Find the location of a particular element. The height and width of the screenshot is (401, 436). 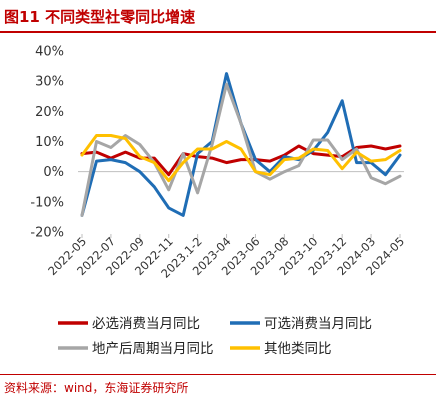

y-axis-labels: 40% 30% 20% 10% 0% -10% -20% is located at coordinates (47, 143).